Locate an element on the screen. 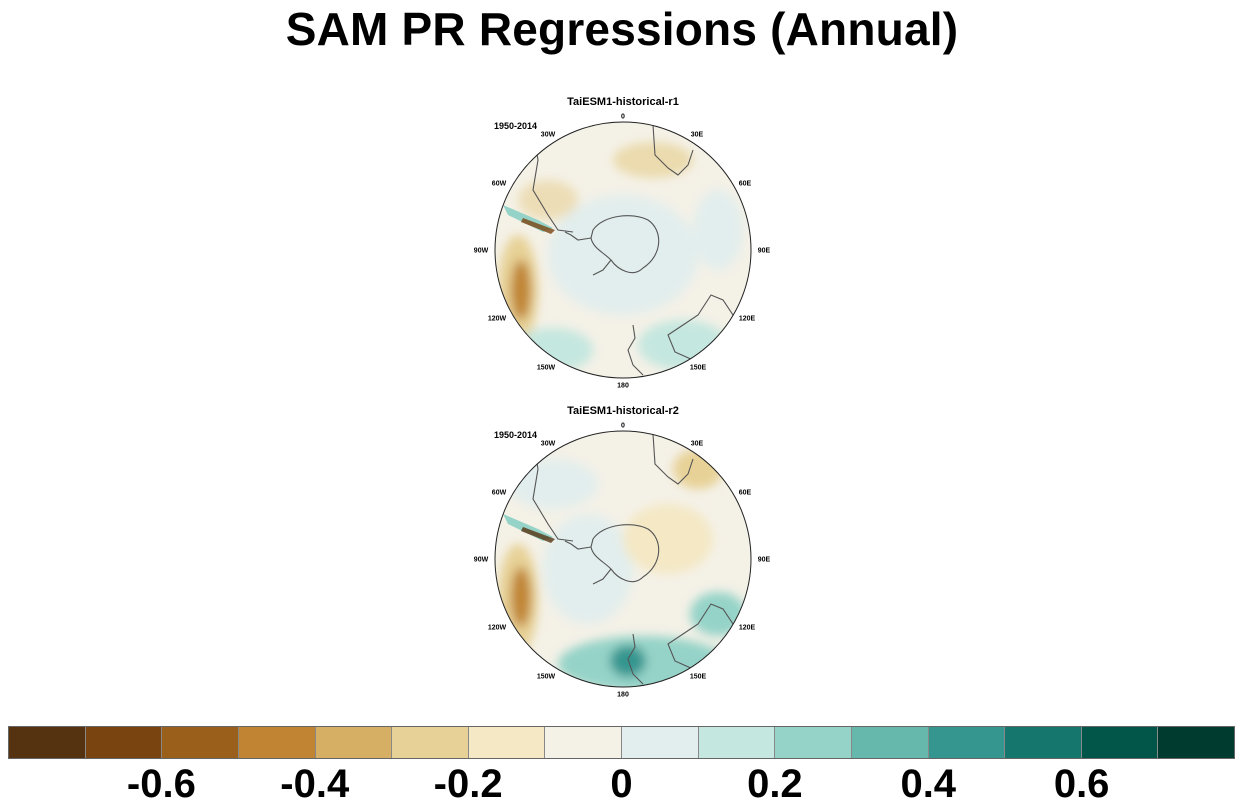 This screenshot has height=807, width=1244. p2-lon-120w: 120W is located at coordinates (497, 628).